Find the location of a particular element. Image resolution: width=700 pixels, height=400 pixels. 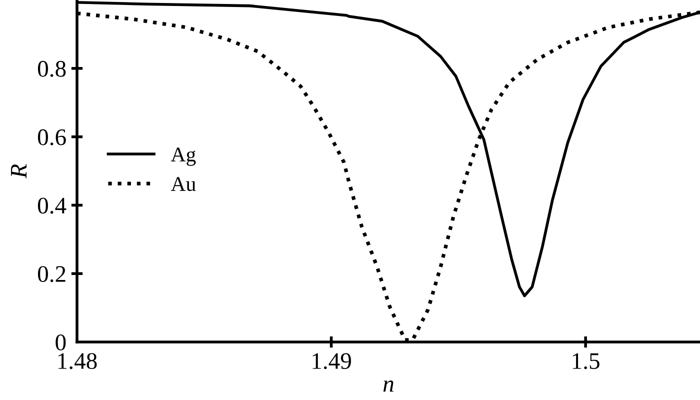

y-tick-label: 0.2 is located at coordinates (52, 274).